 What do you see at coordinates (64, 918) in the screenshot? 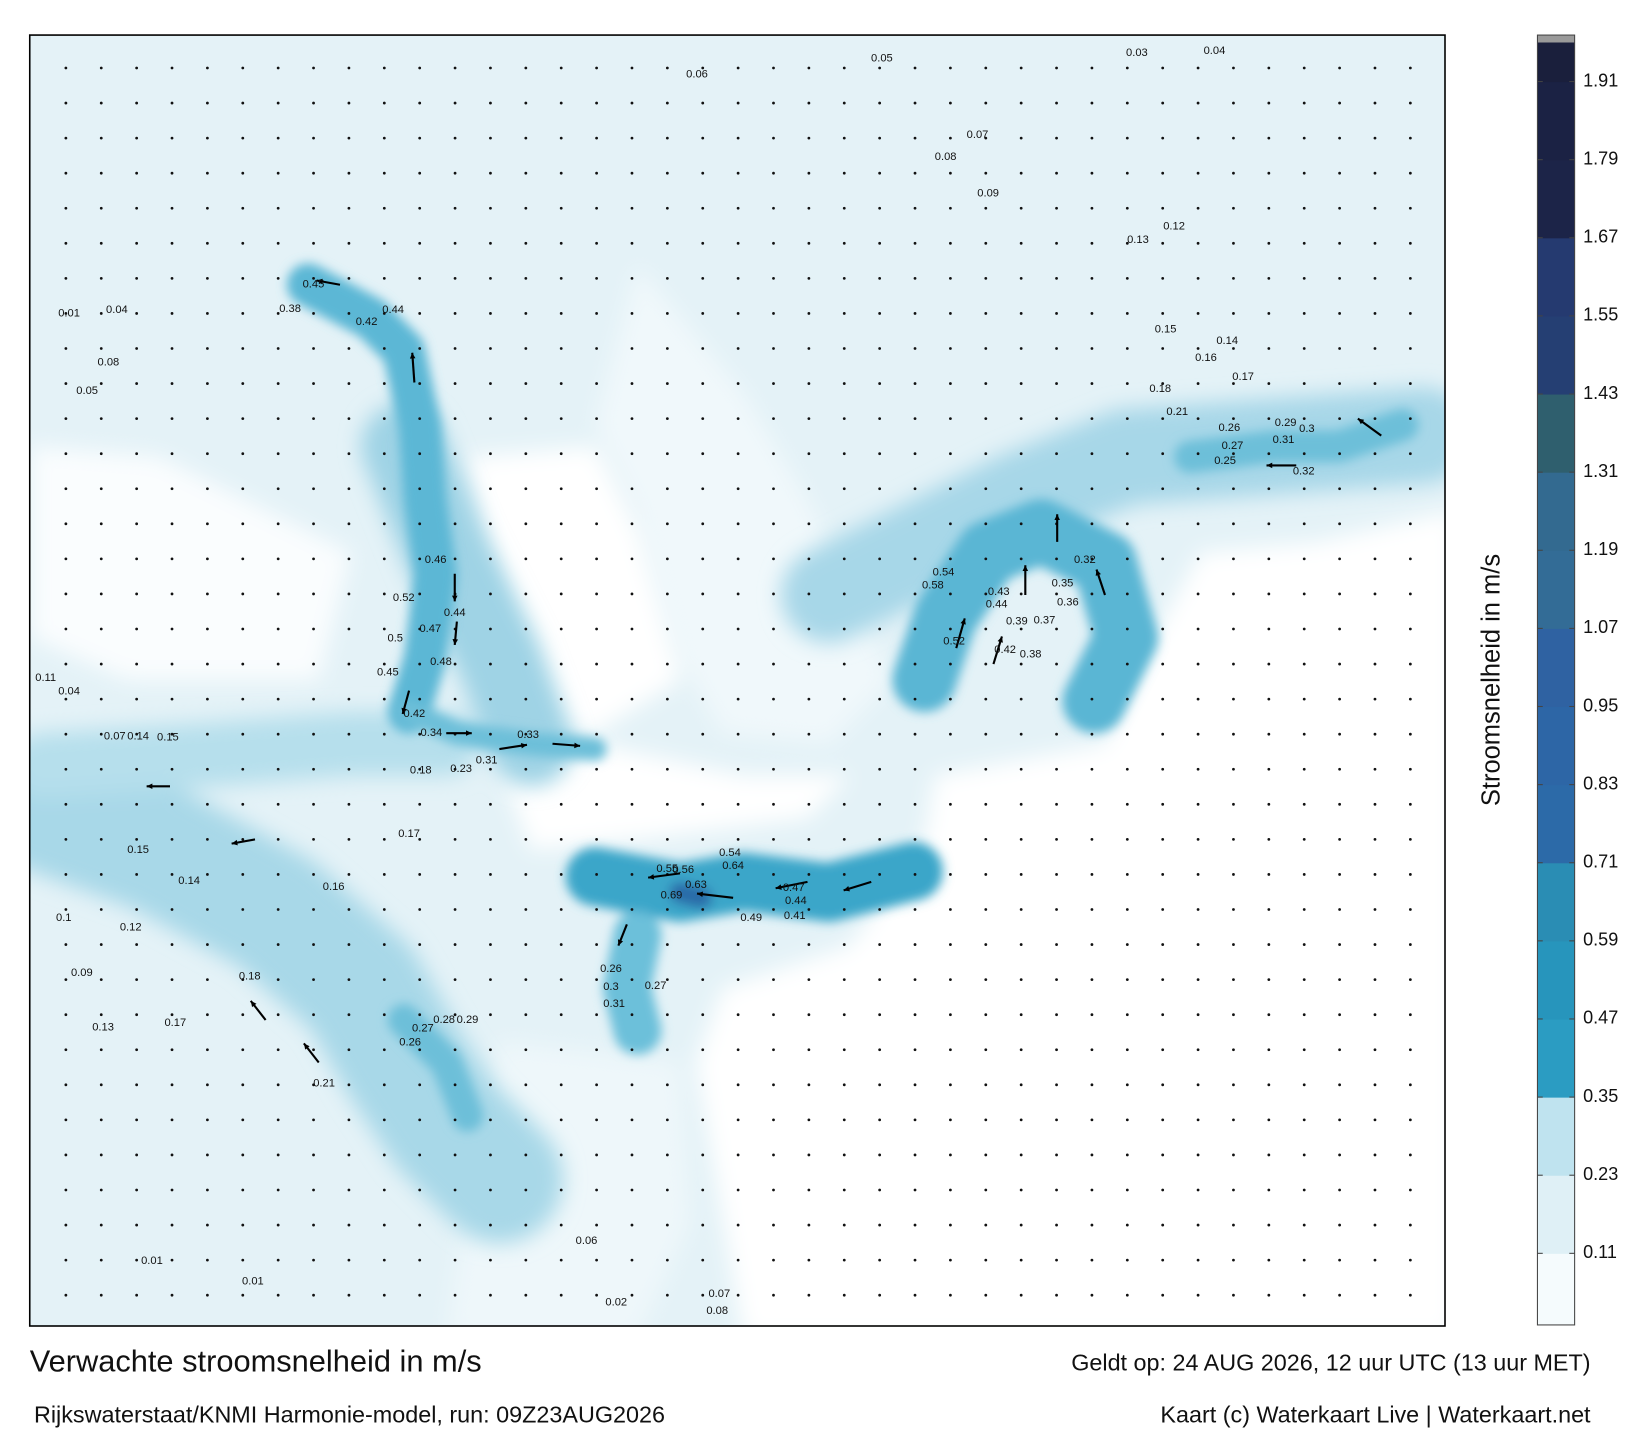
I see `value-label: 0.1` at bounding box center [64, 918].